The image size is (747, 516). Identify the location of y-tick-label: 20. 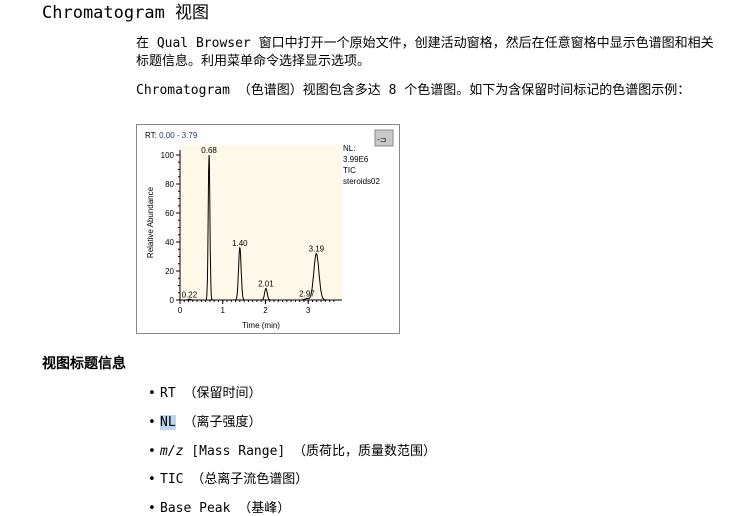
(169, 271).